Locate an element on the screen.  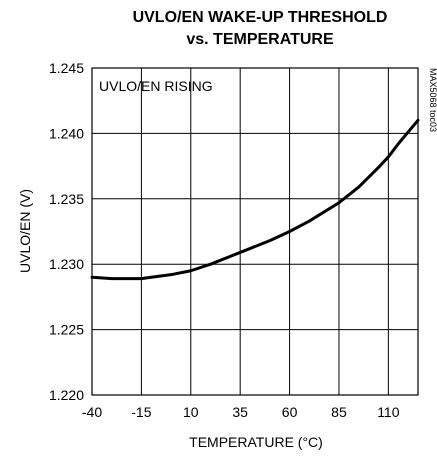
figure-code: MAX5068 toc03 is located at coordinates (432, 100).